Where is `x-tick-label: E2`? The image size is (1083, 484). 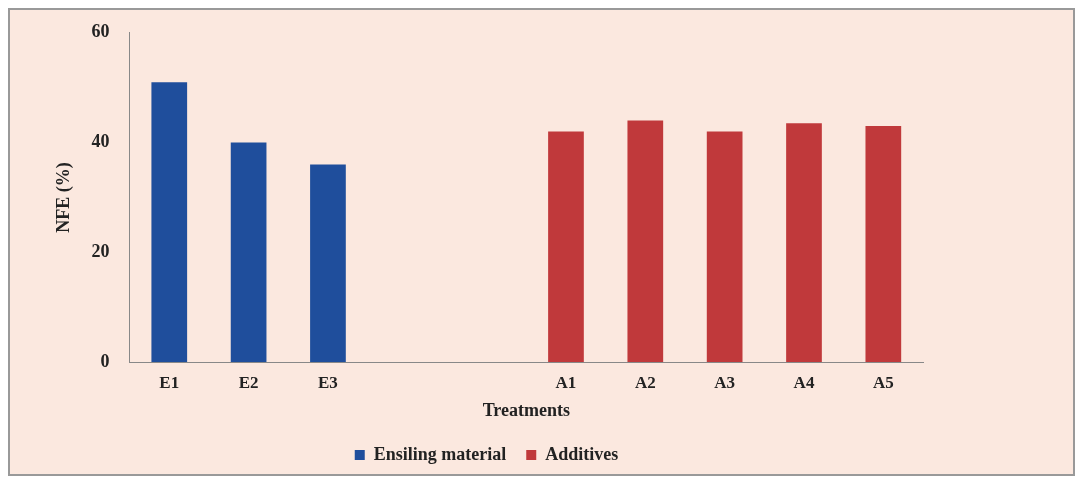
x-tick-label: E2 is located at coordinates (248, 382).